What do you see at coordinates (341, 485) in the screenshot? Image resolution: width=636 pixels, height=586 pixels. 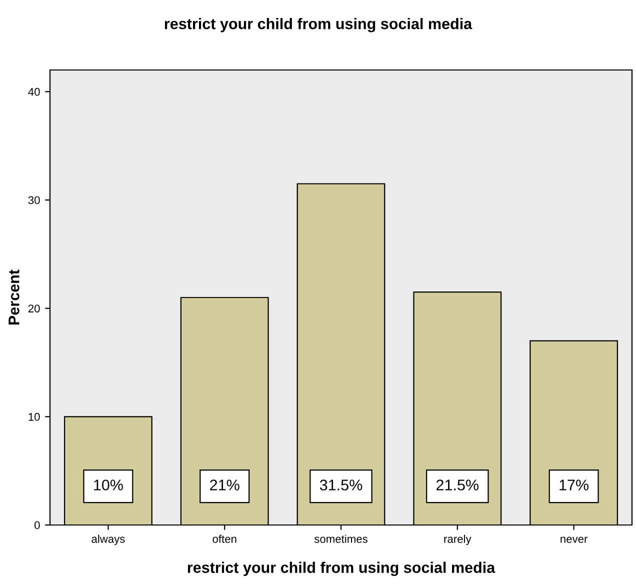 I see `data-label: 31.5%` at bounding box center [341, 485].